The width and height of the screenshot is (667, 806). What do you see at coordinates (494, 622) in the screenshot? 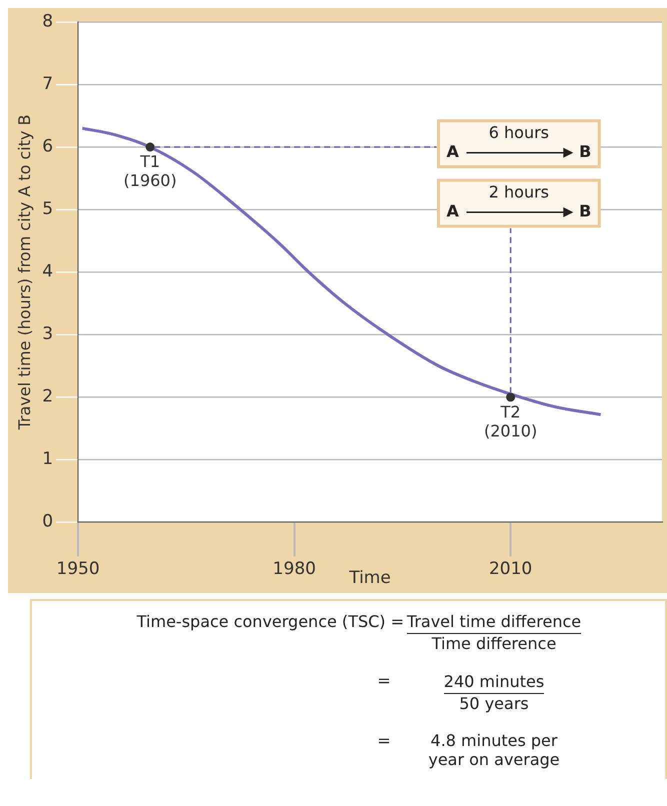
I see `text: Travel time difference` at bounding box center [494, 622].